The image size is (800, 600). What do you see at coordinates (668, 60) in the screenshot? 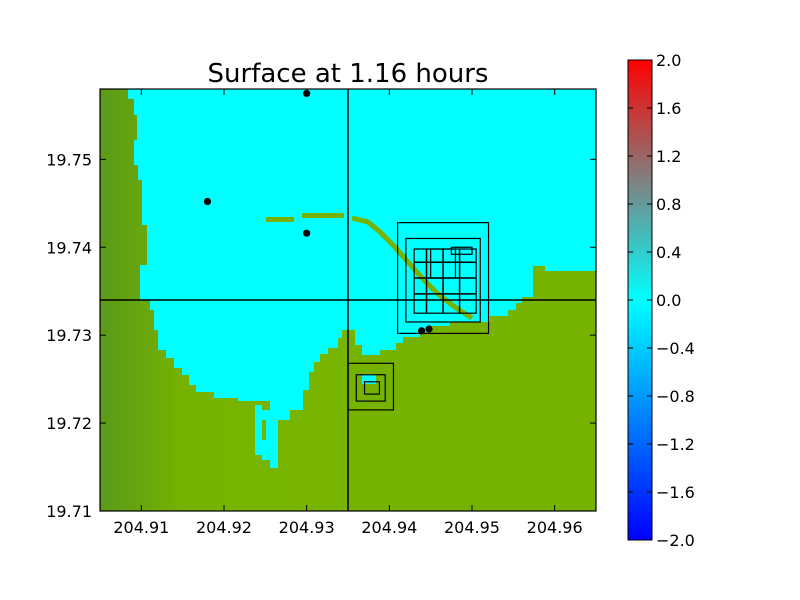
I see `colorbar-tick-label: 2.0` at bounding box center [668, 60].